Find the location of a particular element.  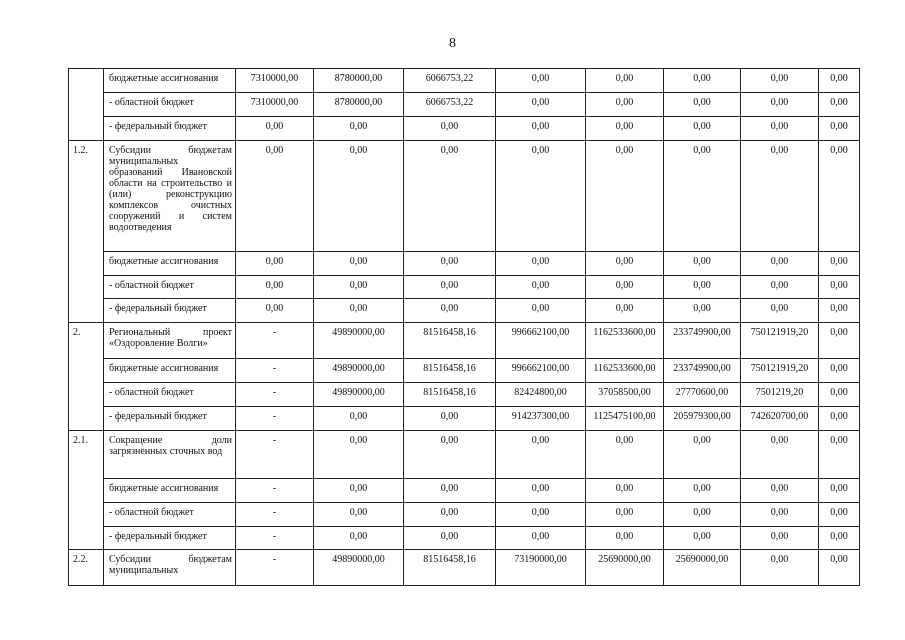

row-number: 2. is located at coordinates (86, 376).